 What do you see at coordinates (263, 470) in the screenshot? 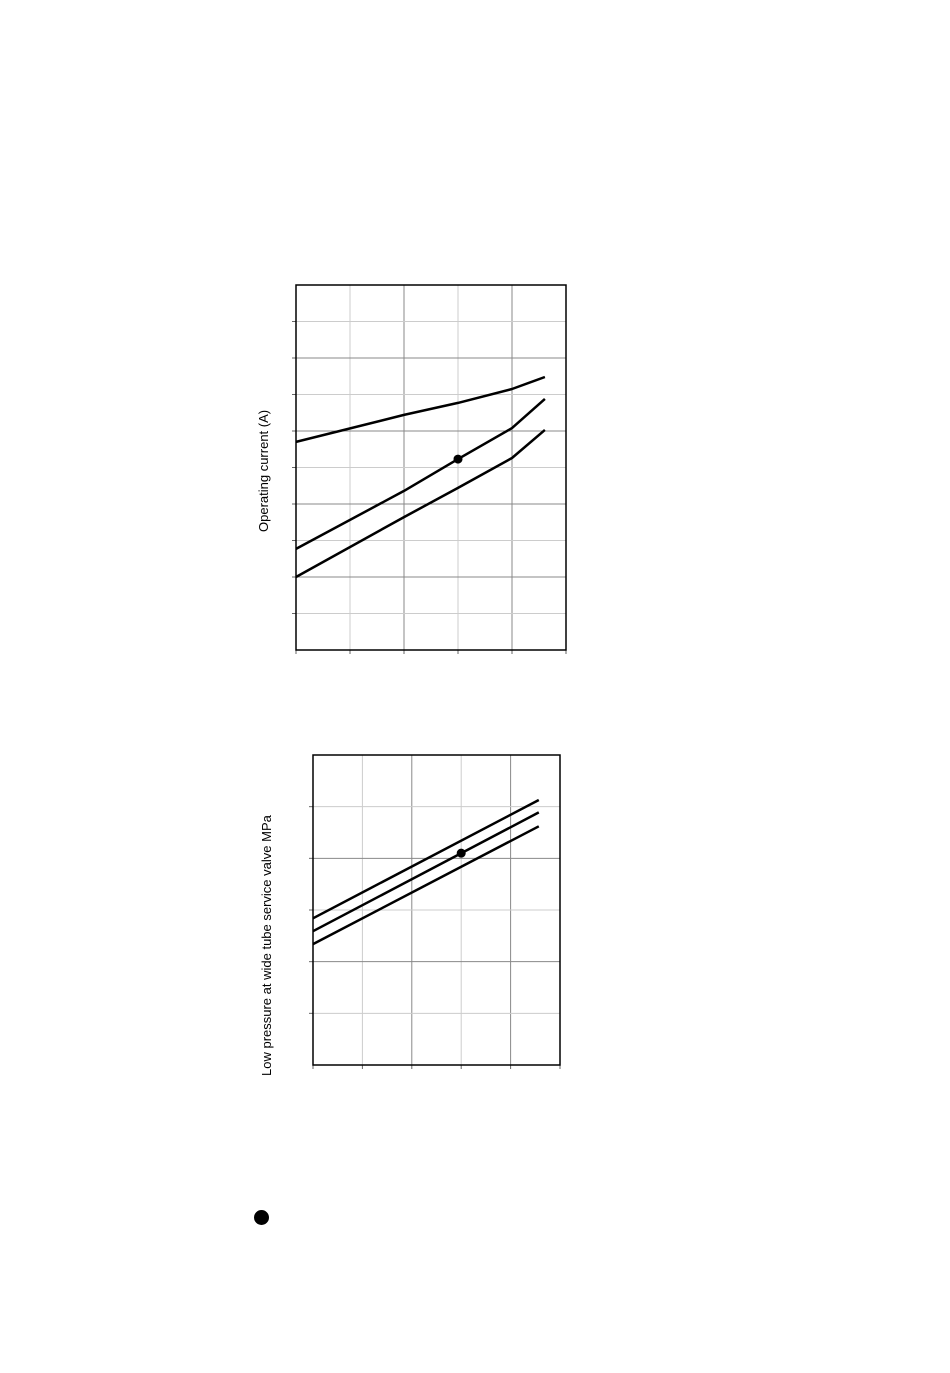
I see `y-axis-label-operating-current: Operating current (A)` at bounding box center [263, 470].